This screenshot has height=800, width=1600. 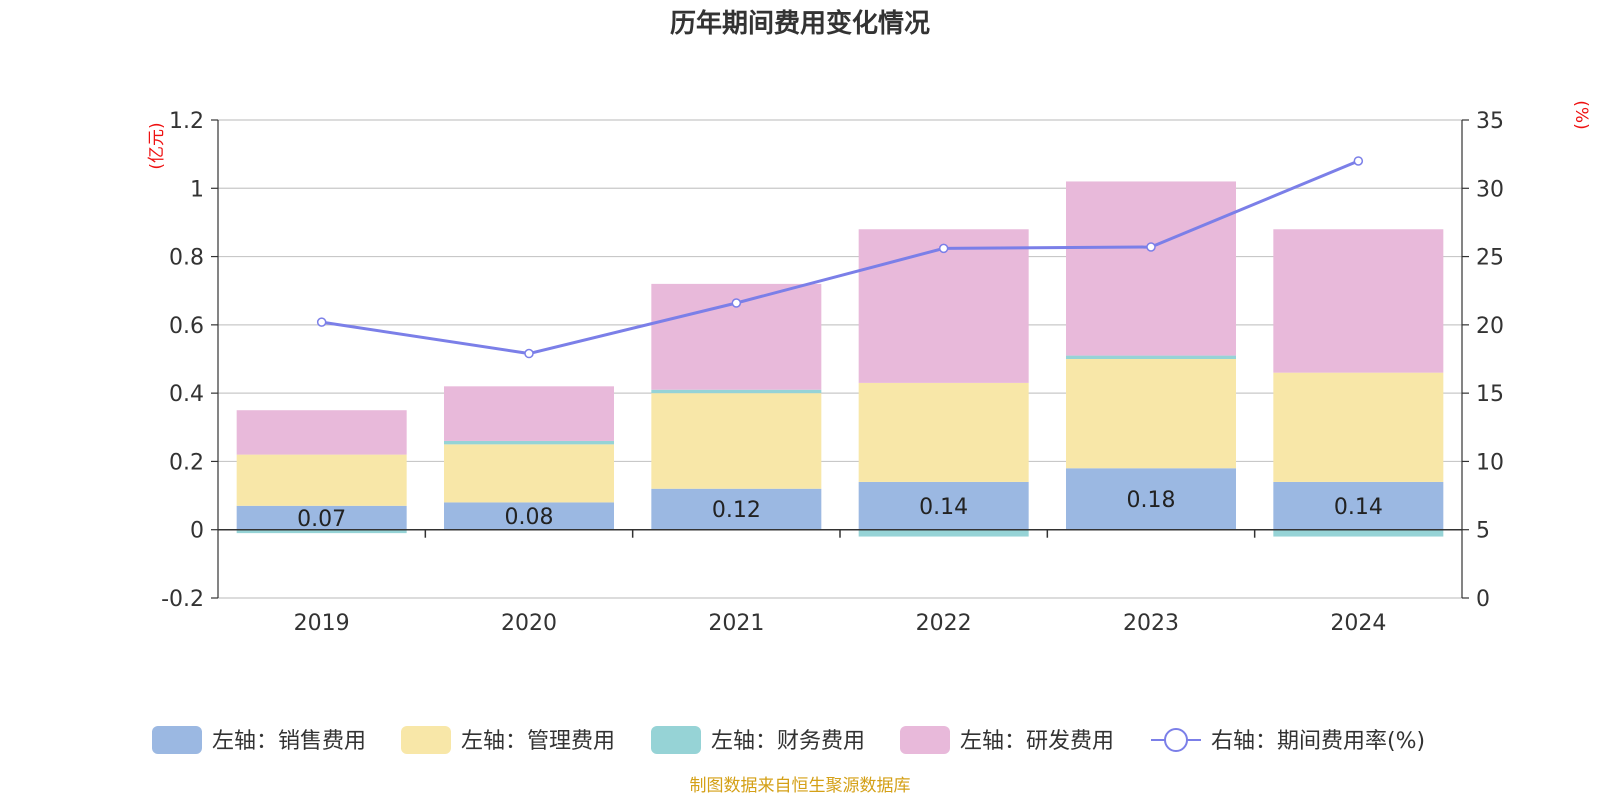 I want to click on bar-data-label: 0.08, so click(x=529, y=517).